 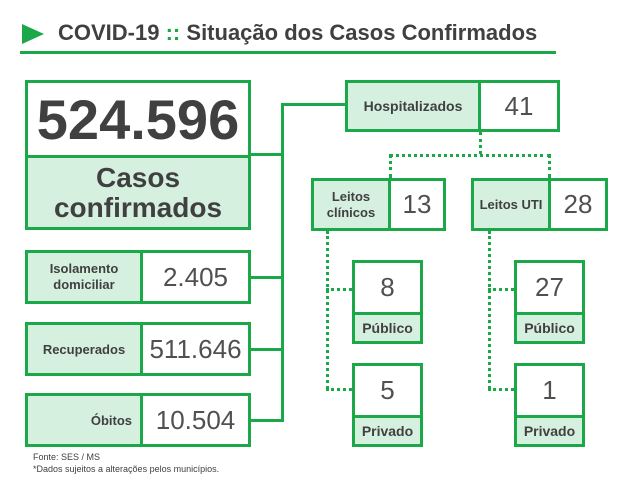 What do you see at coordinates (84, 420) in the screenshot?
I see `obitos-label: Óbitos` at bounding box center [84, 420].